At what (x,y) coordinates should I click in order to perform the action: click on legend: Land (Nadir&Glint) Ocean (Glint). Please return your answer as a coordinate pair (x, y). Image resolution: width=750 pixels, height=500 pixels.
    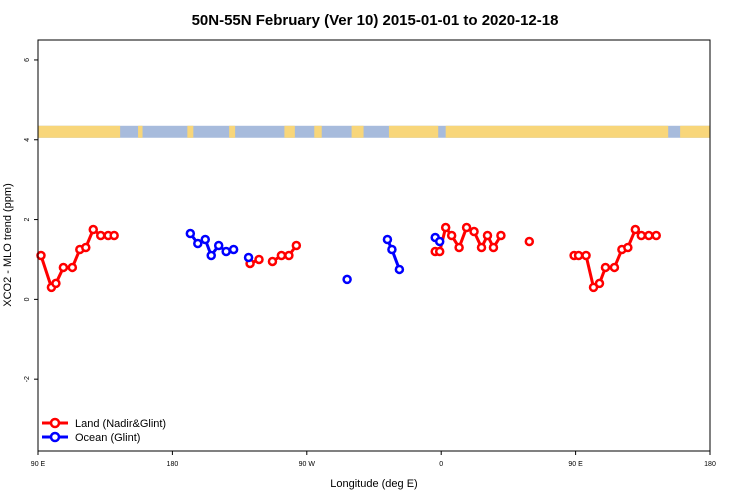
    Looking at the image, I should click on (104, 430).